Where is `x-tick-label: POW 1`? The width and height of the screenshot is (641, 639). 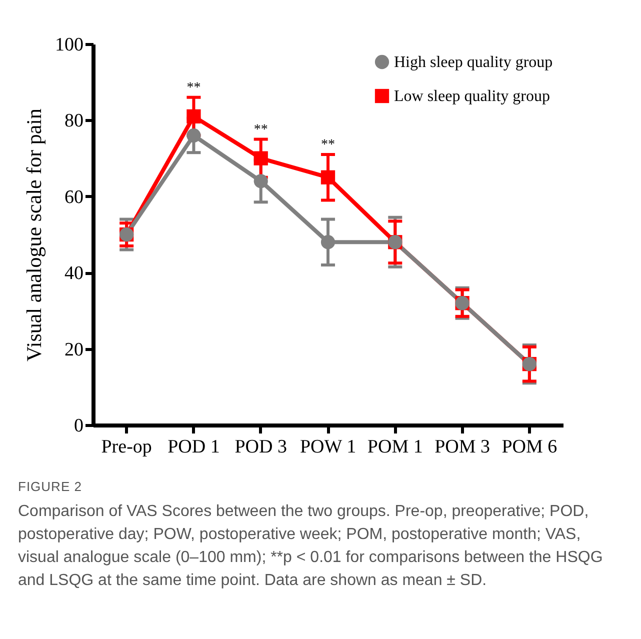
x-tick-label: POW 1 is located at coordinates (328, 447).